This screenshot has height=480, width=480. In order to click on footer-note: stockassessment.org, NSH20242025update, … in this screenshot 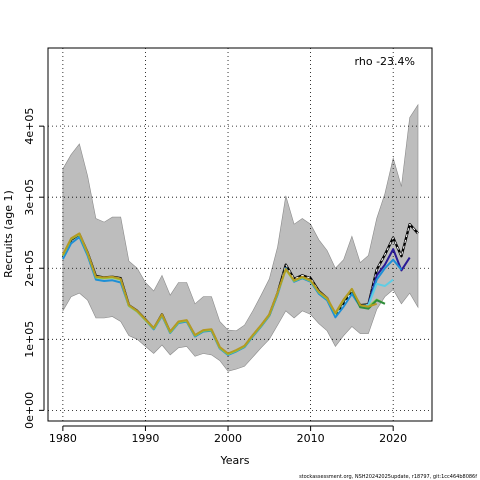, I will do `click(388, 477)`.